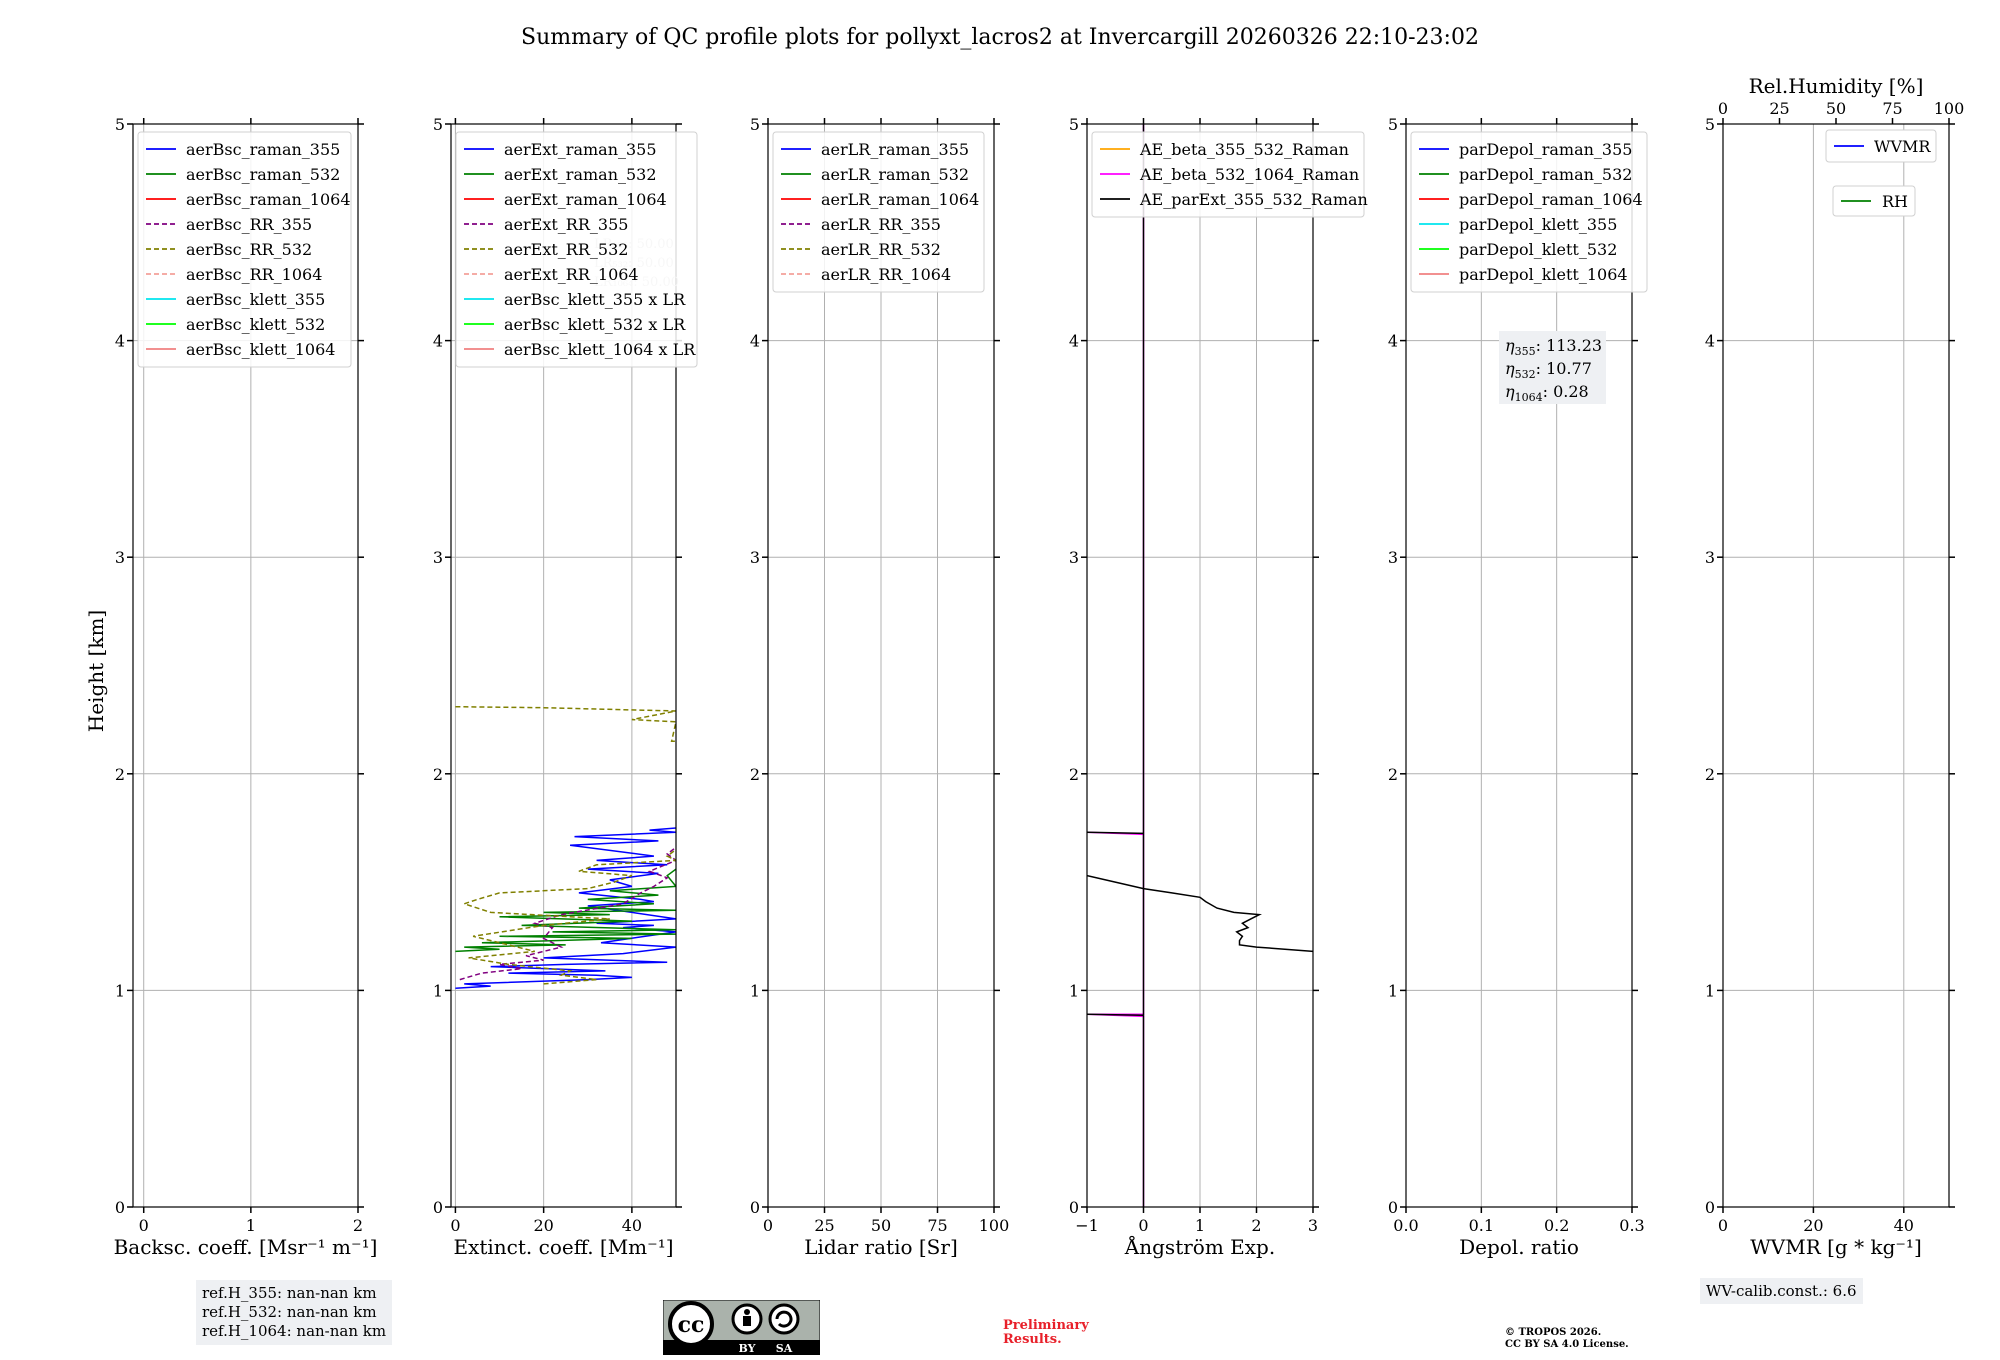  Describe the element at coordinates (566, 224) in the screenshot. I see `legend-label: aerExt_RR_355` at that location.